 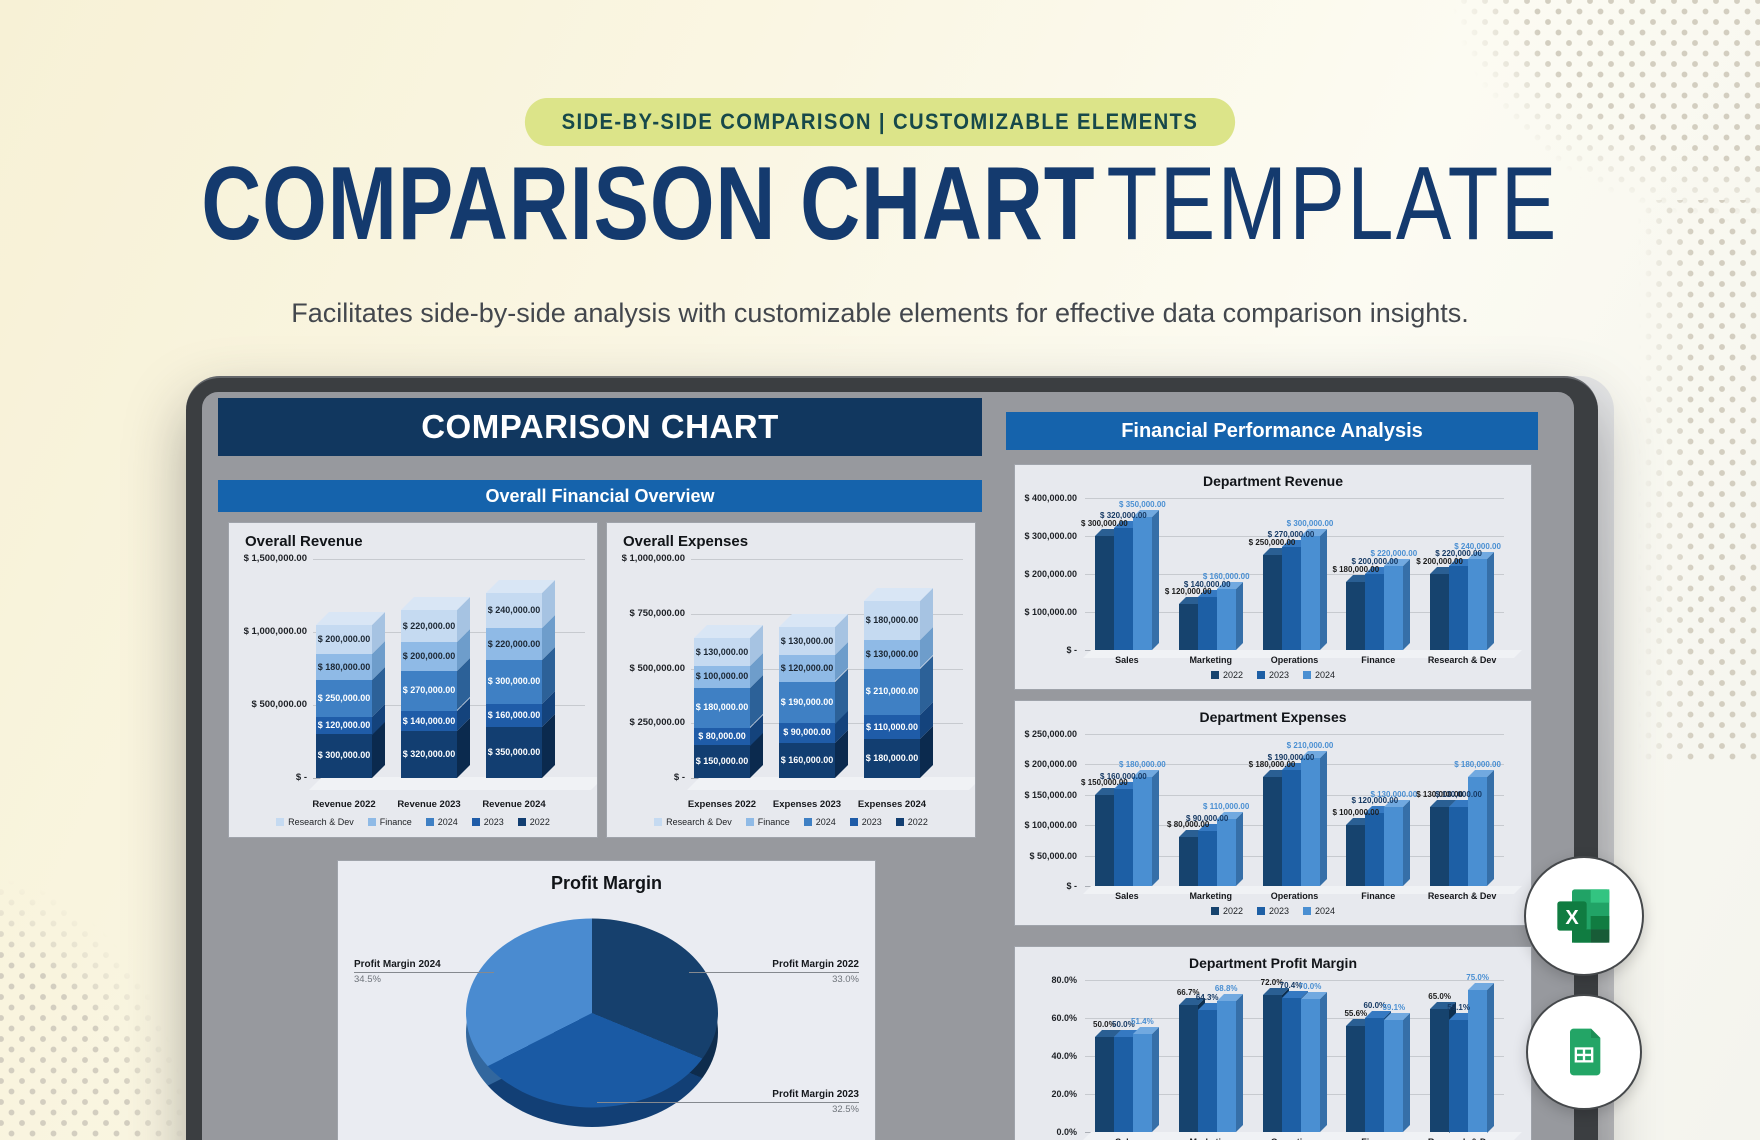 What do you see at coordinates (892, 619) in the screenshot?
I see `bar-value-label: $ 180,000.00` at bounding box center [892, 619].